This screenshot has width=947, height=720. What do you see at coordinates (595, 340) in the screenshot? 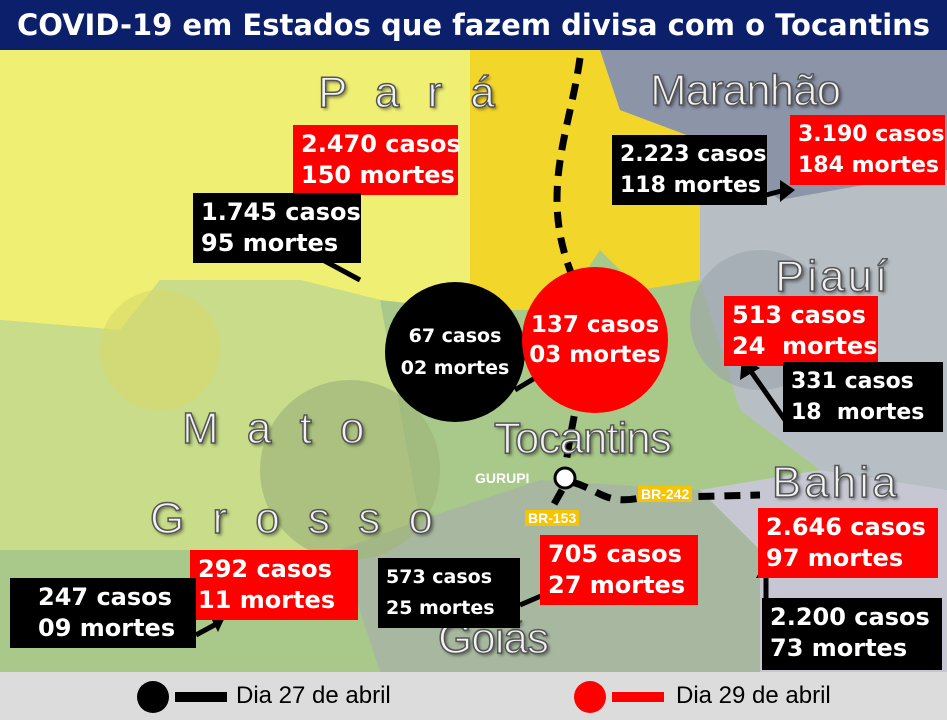
I see `case-circle: 137 casos 03 mortes` at bounding box center [595, 340].